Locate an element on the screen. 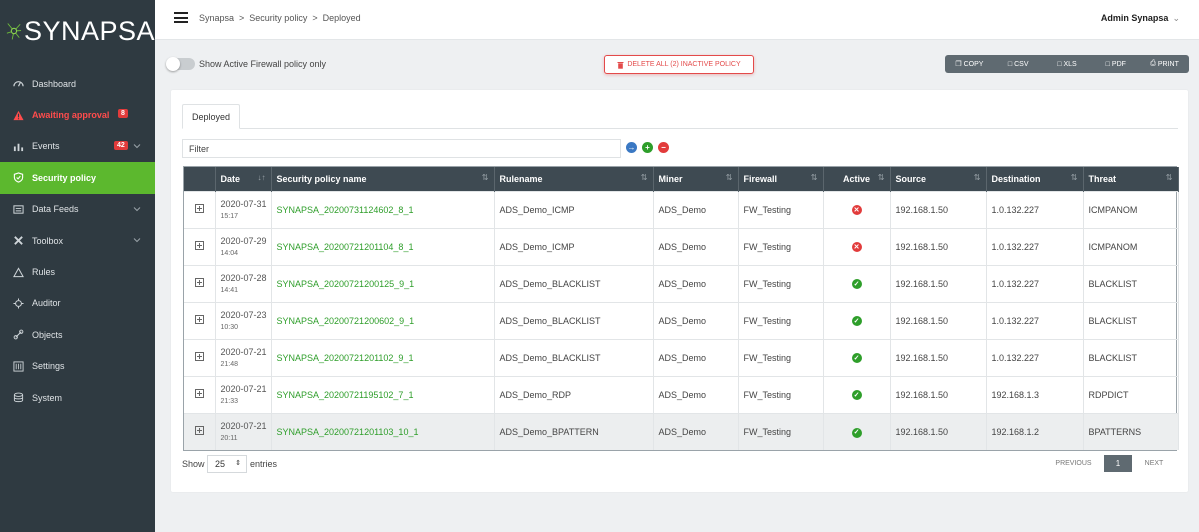 The height and width of the screenshot is (532, 1199). breadcrumb-item: Security policy is located at coordinates (278, 18).